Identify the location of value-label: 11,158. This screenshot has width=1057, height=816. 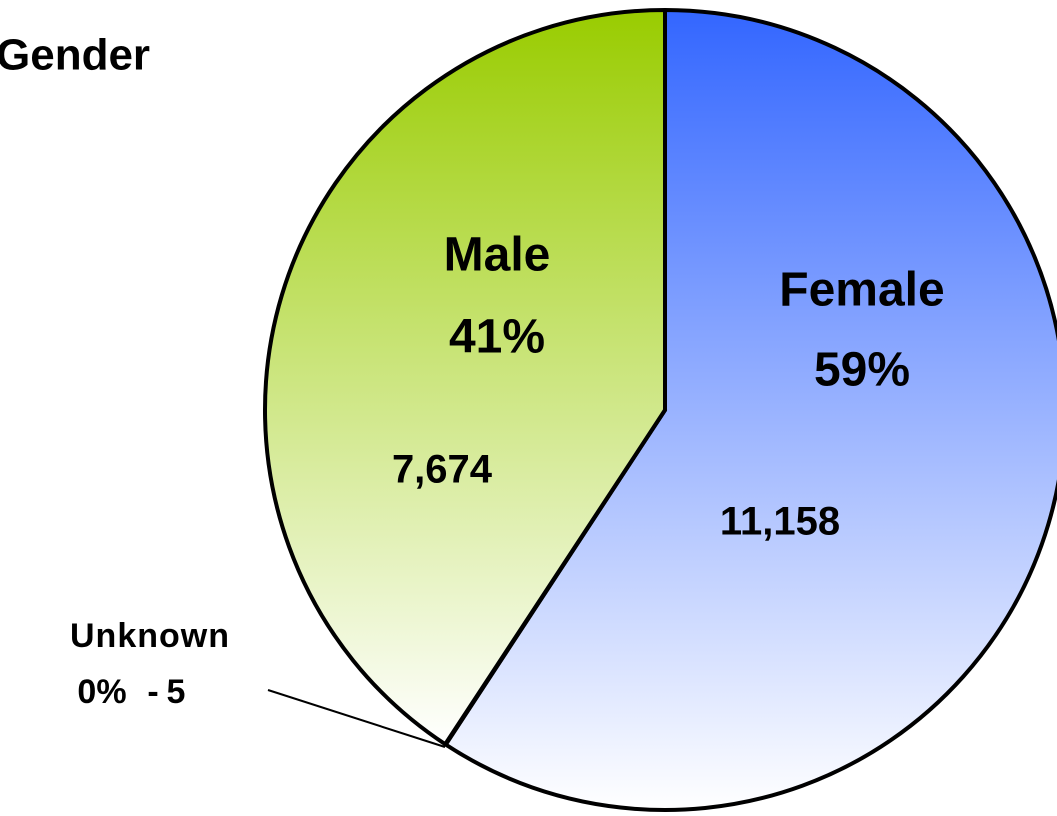
(780, 522).